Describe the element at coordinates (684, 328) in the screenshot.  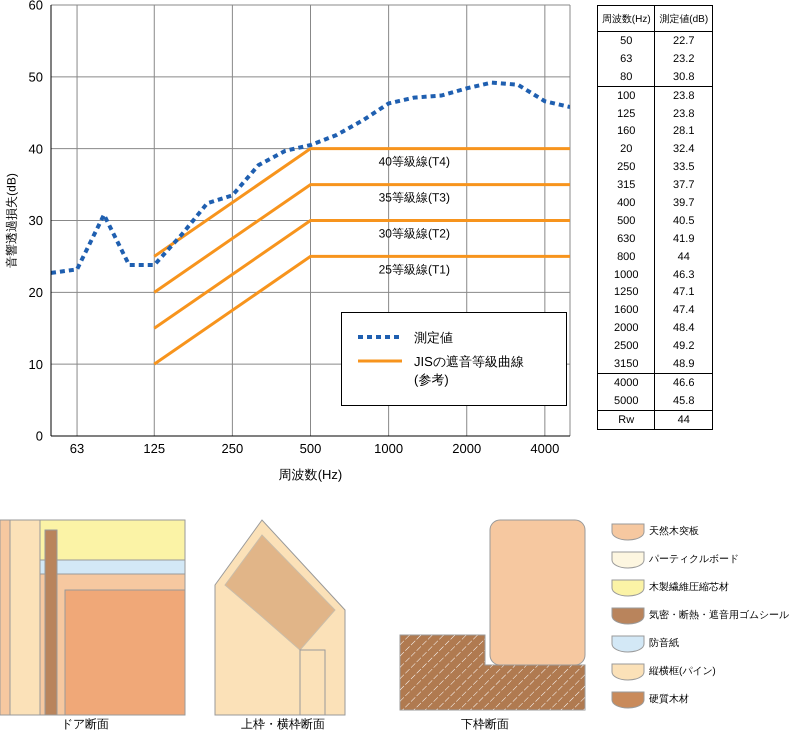
I see `text: 48.4` at that location.